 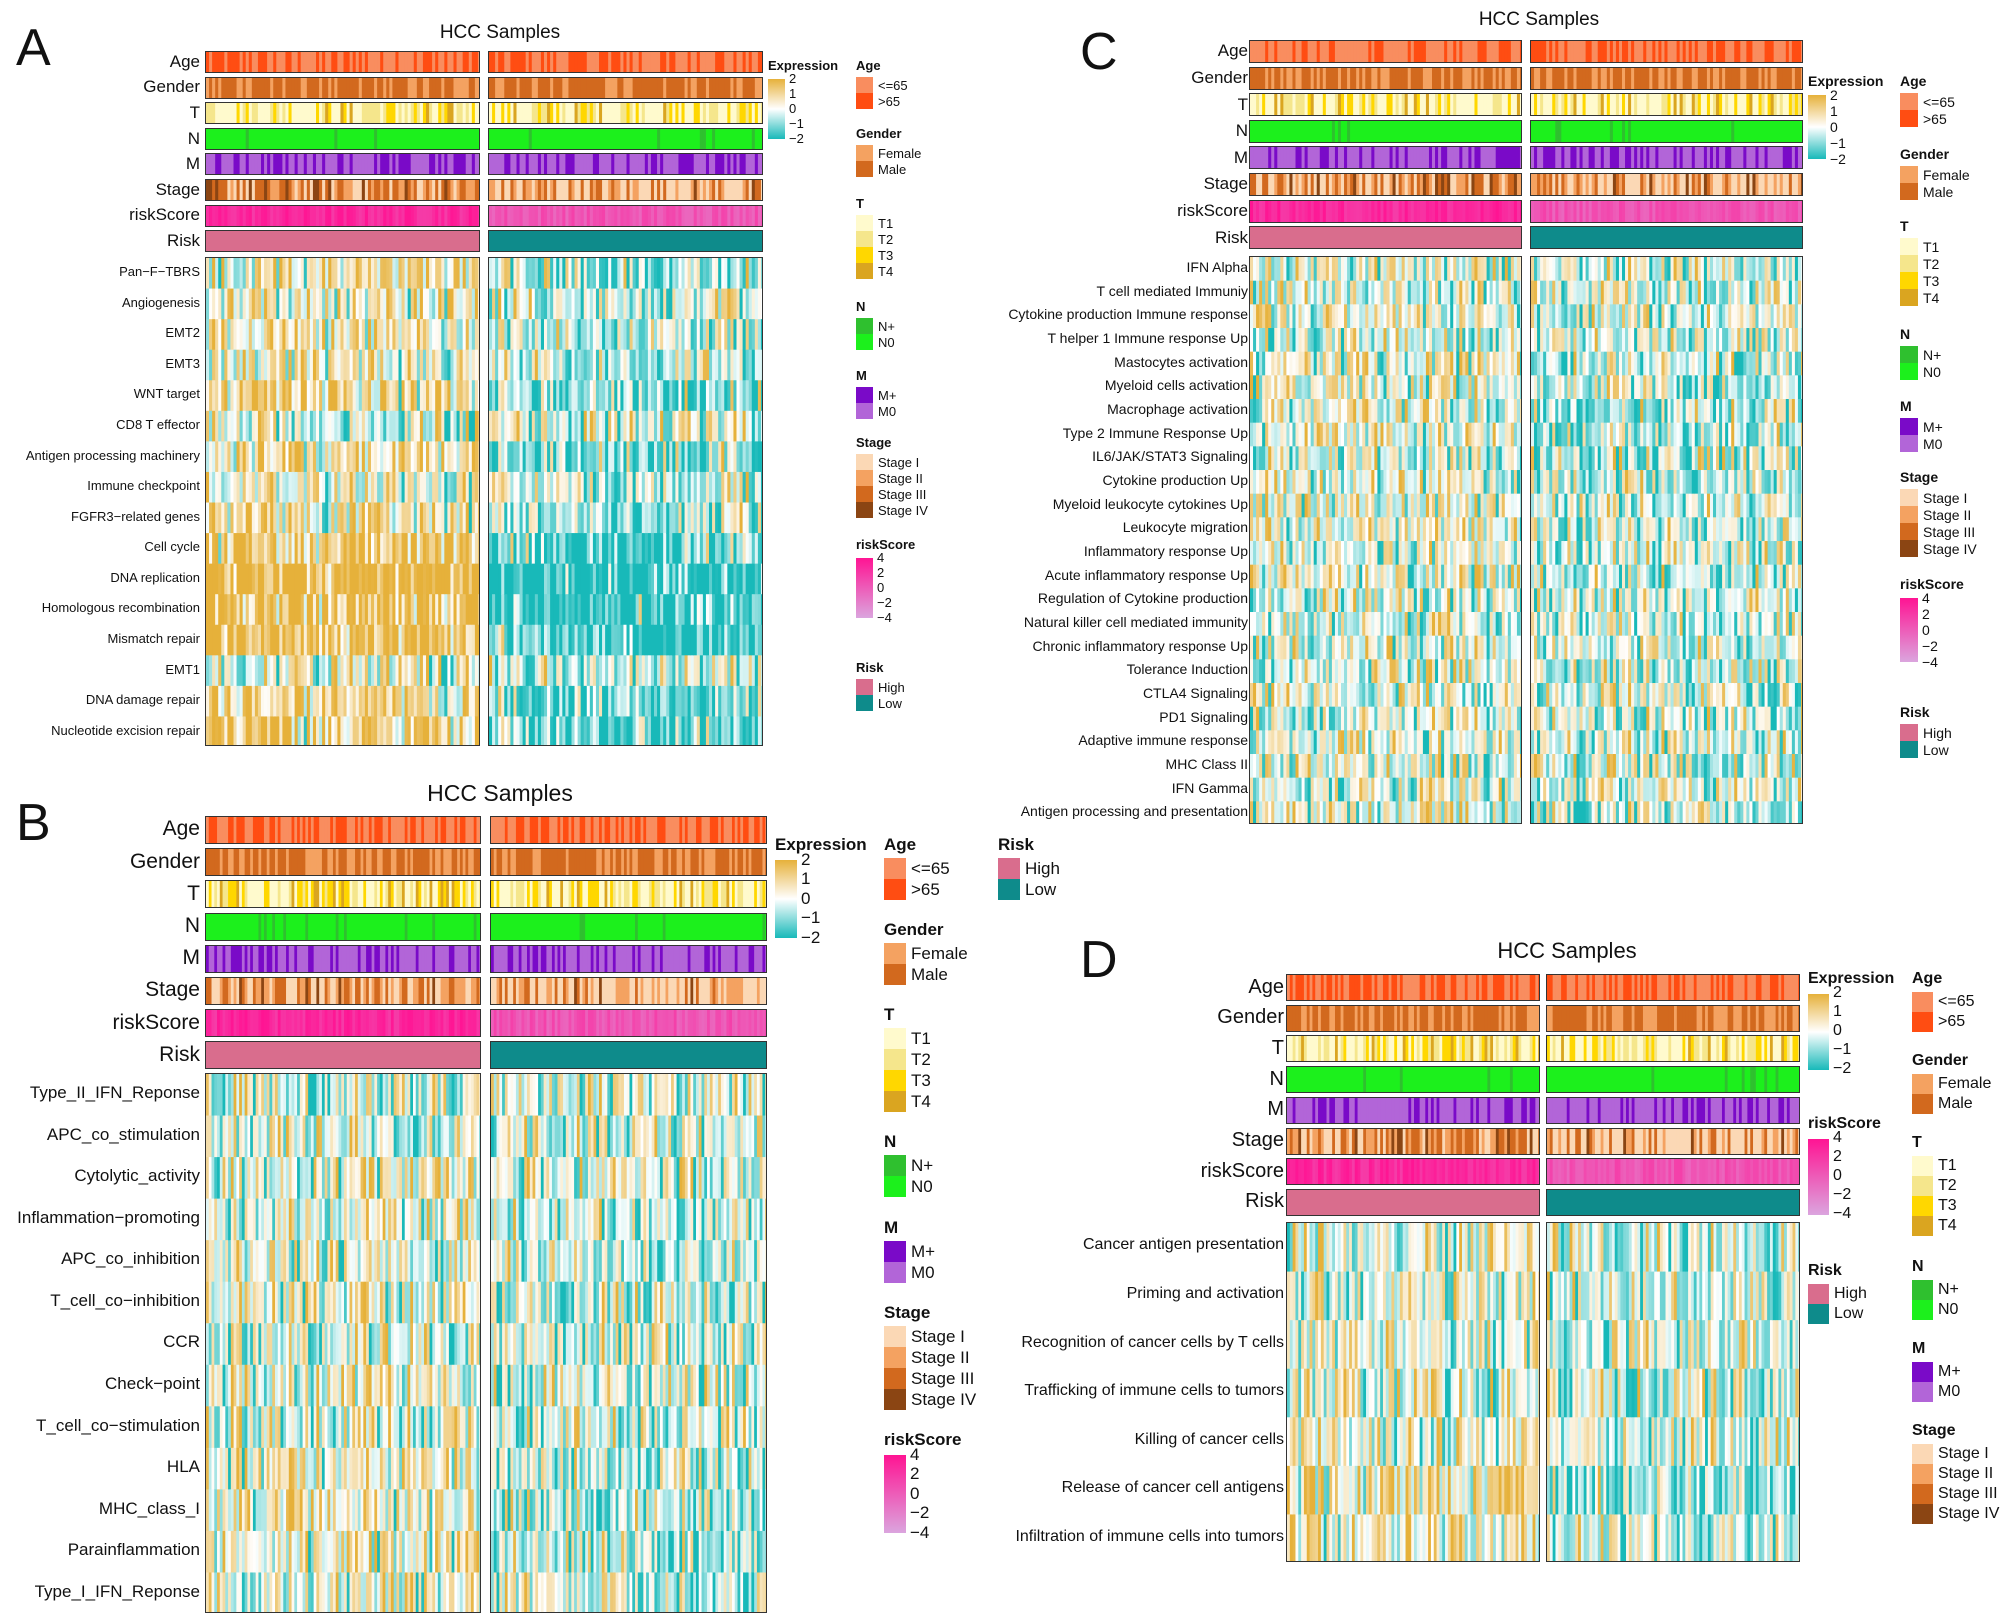 I want to click on panel-a-legend-label: Stage III, so click(x=902, y=494).